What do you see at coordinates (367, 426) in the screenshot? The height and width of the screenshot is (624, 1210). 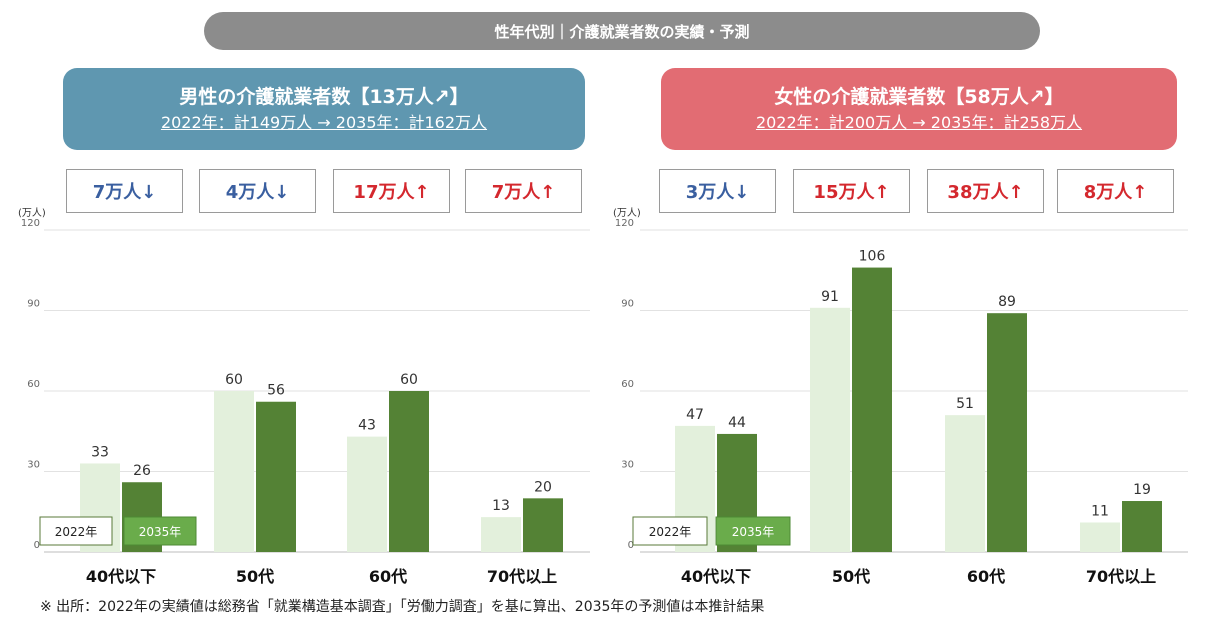 I see `male-data-label-2022年-60代: 43` at bounding box center [367, 426].